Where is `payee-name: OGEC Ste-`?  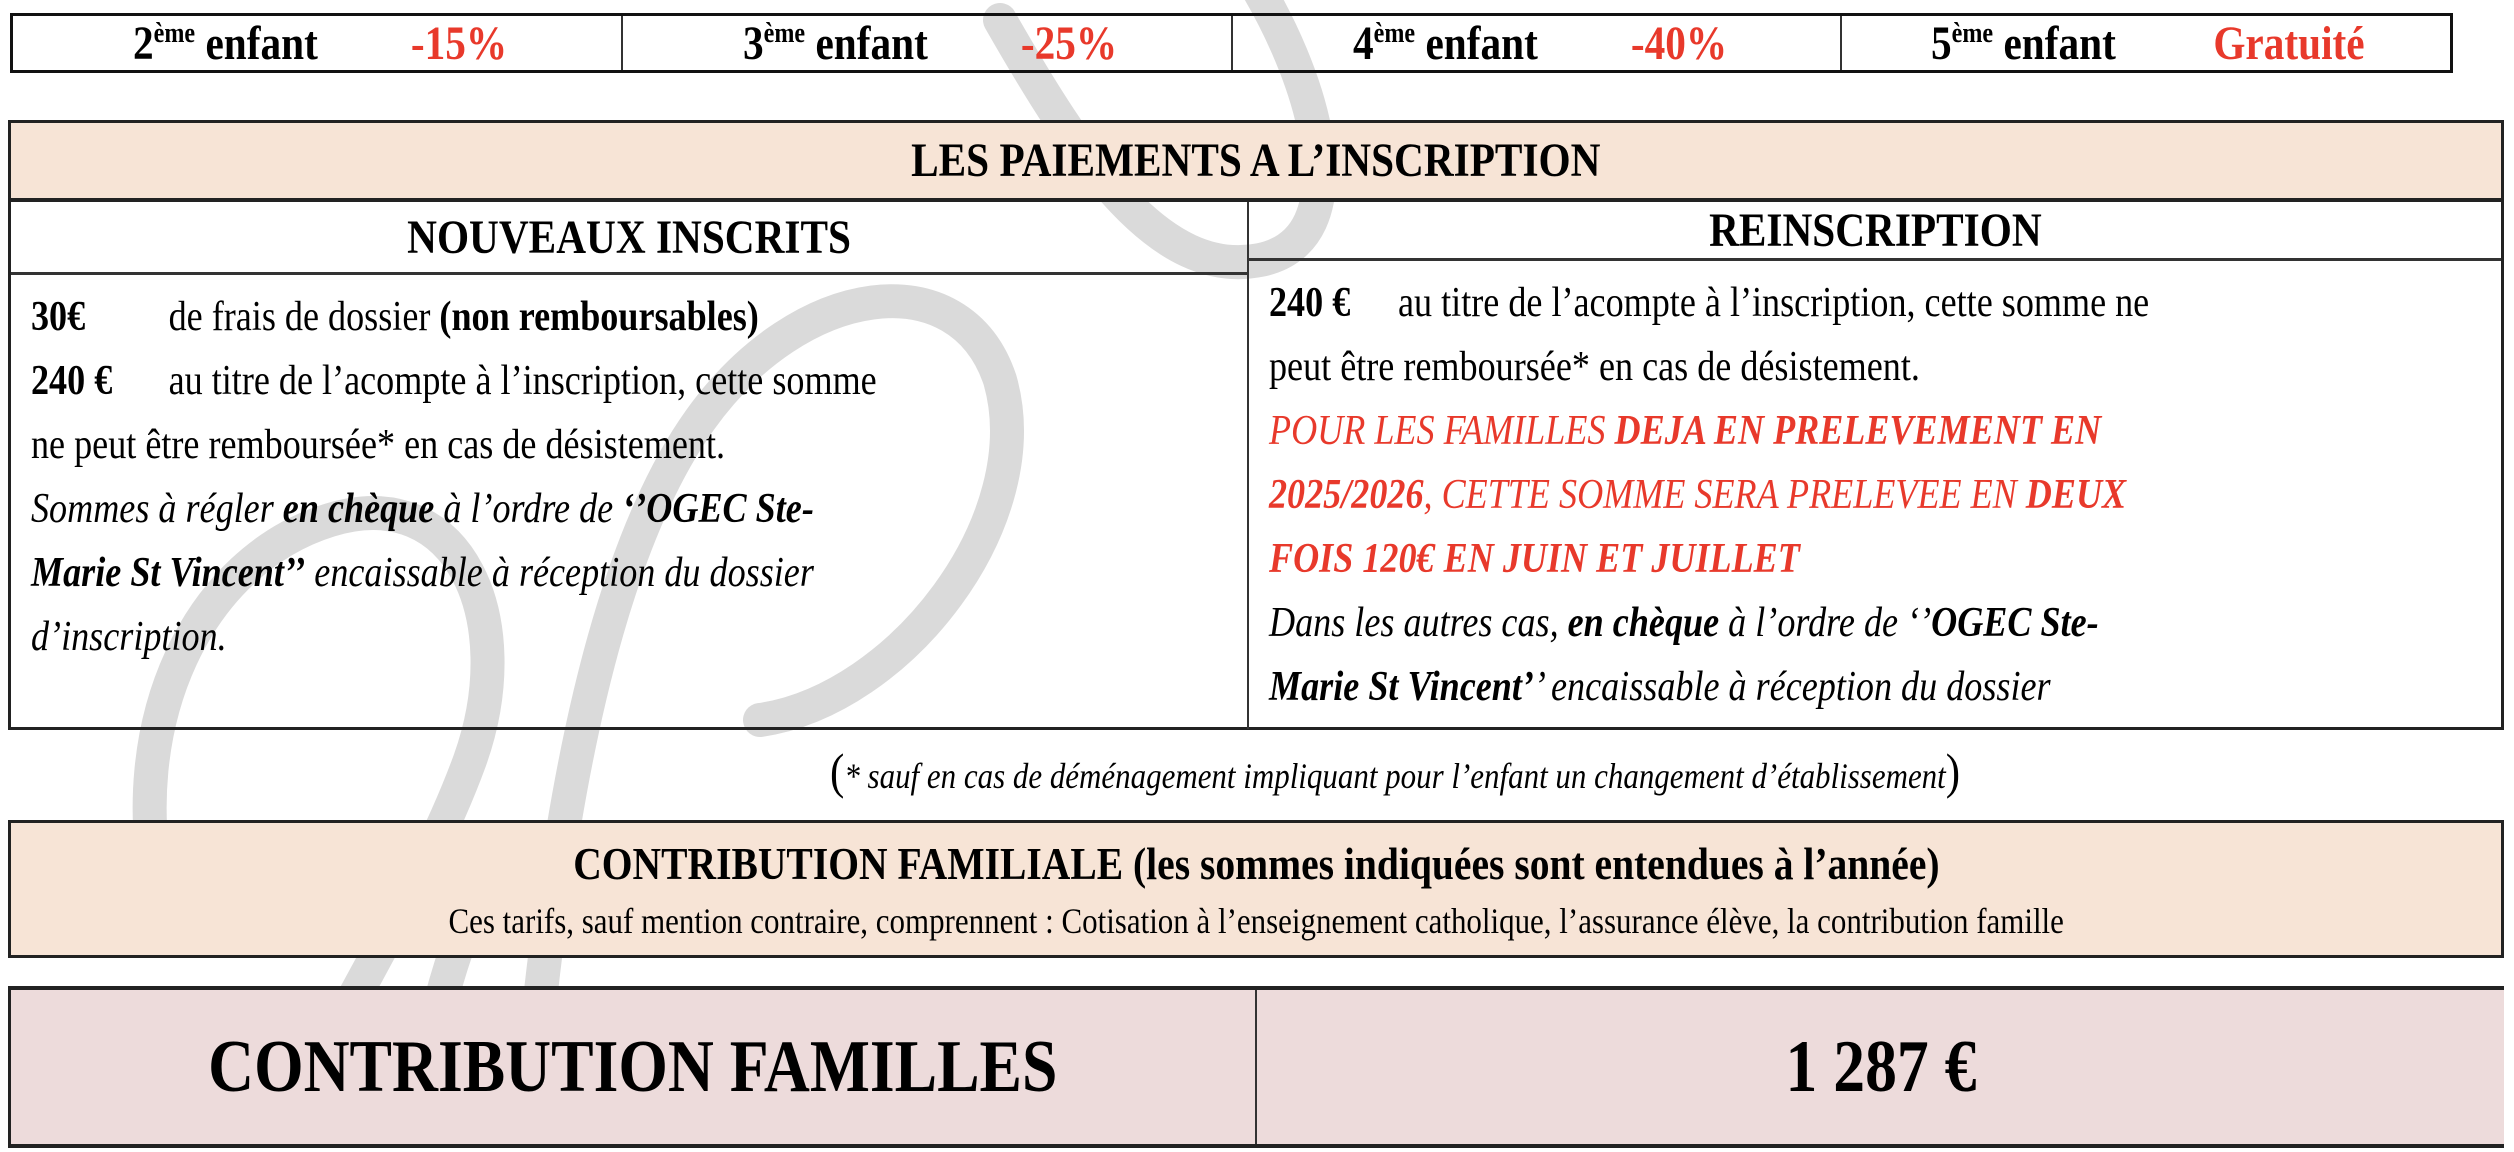 payee-name: OGEC Ste- is located at coordinates (2015, 623).